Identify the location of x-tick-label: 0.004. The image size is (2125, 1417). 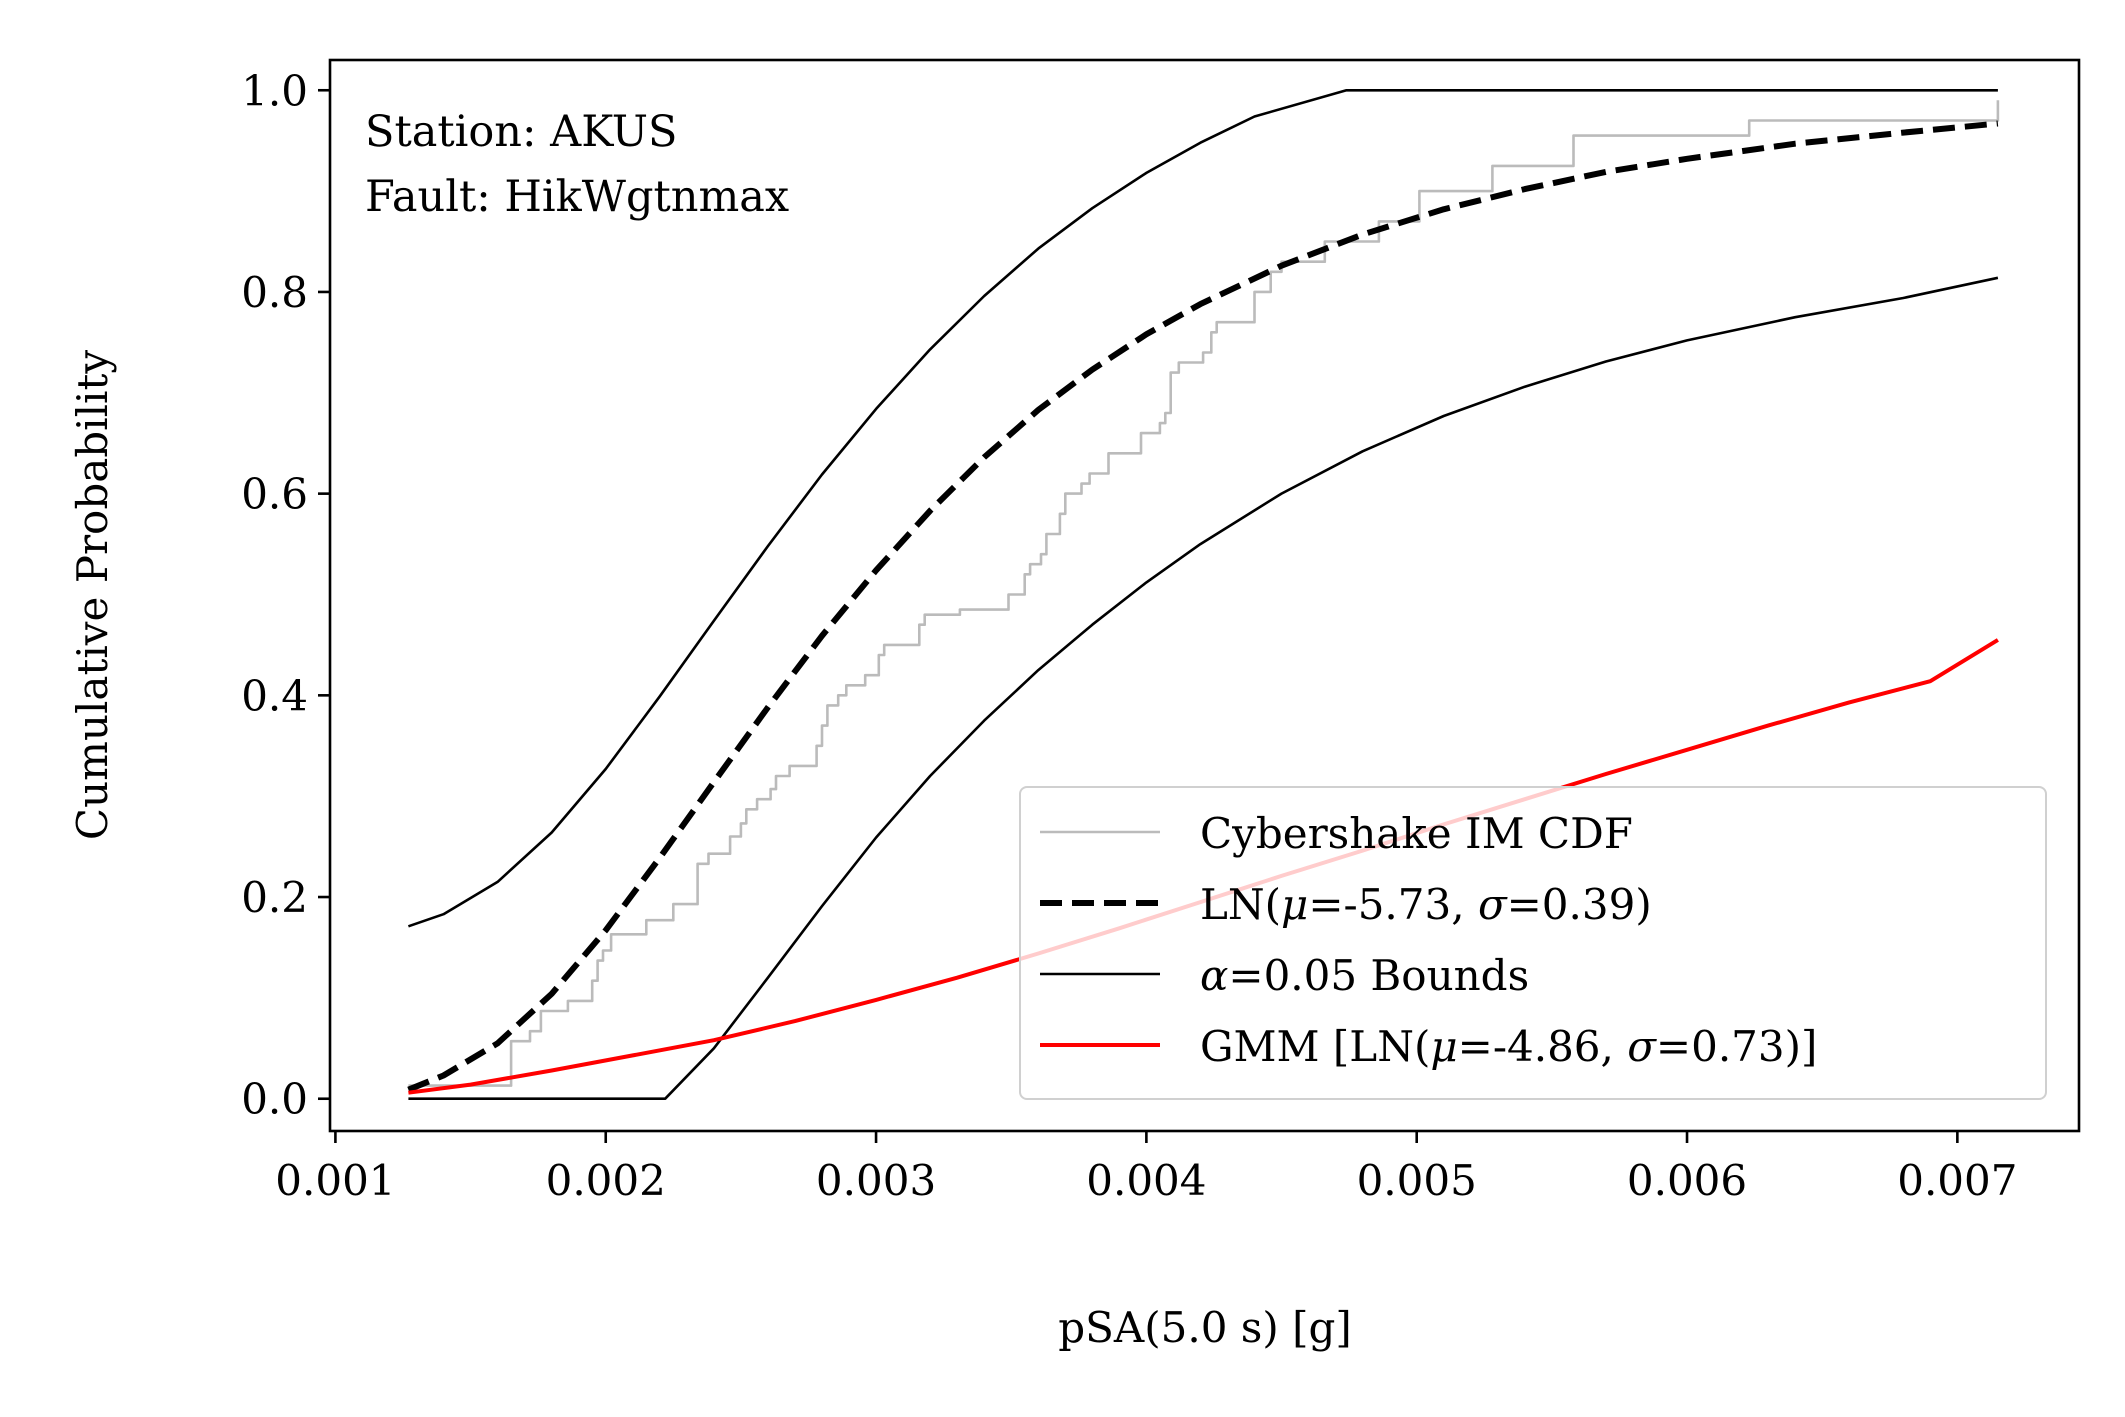
(1146, 1180).